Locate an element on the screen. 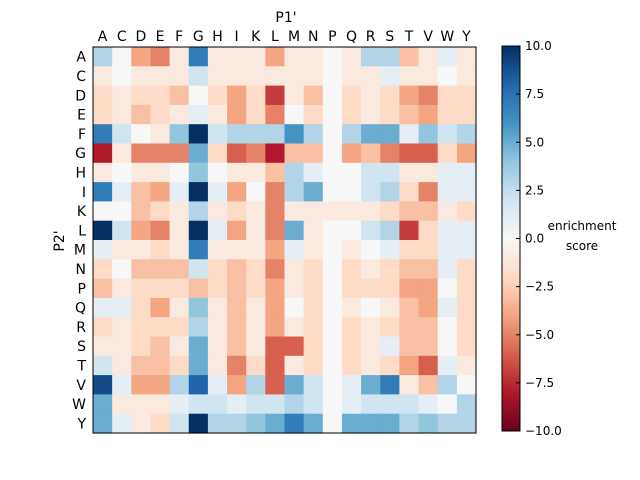  colorbar-tick-label: 10.0 is located at coordinates (538, 46).